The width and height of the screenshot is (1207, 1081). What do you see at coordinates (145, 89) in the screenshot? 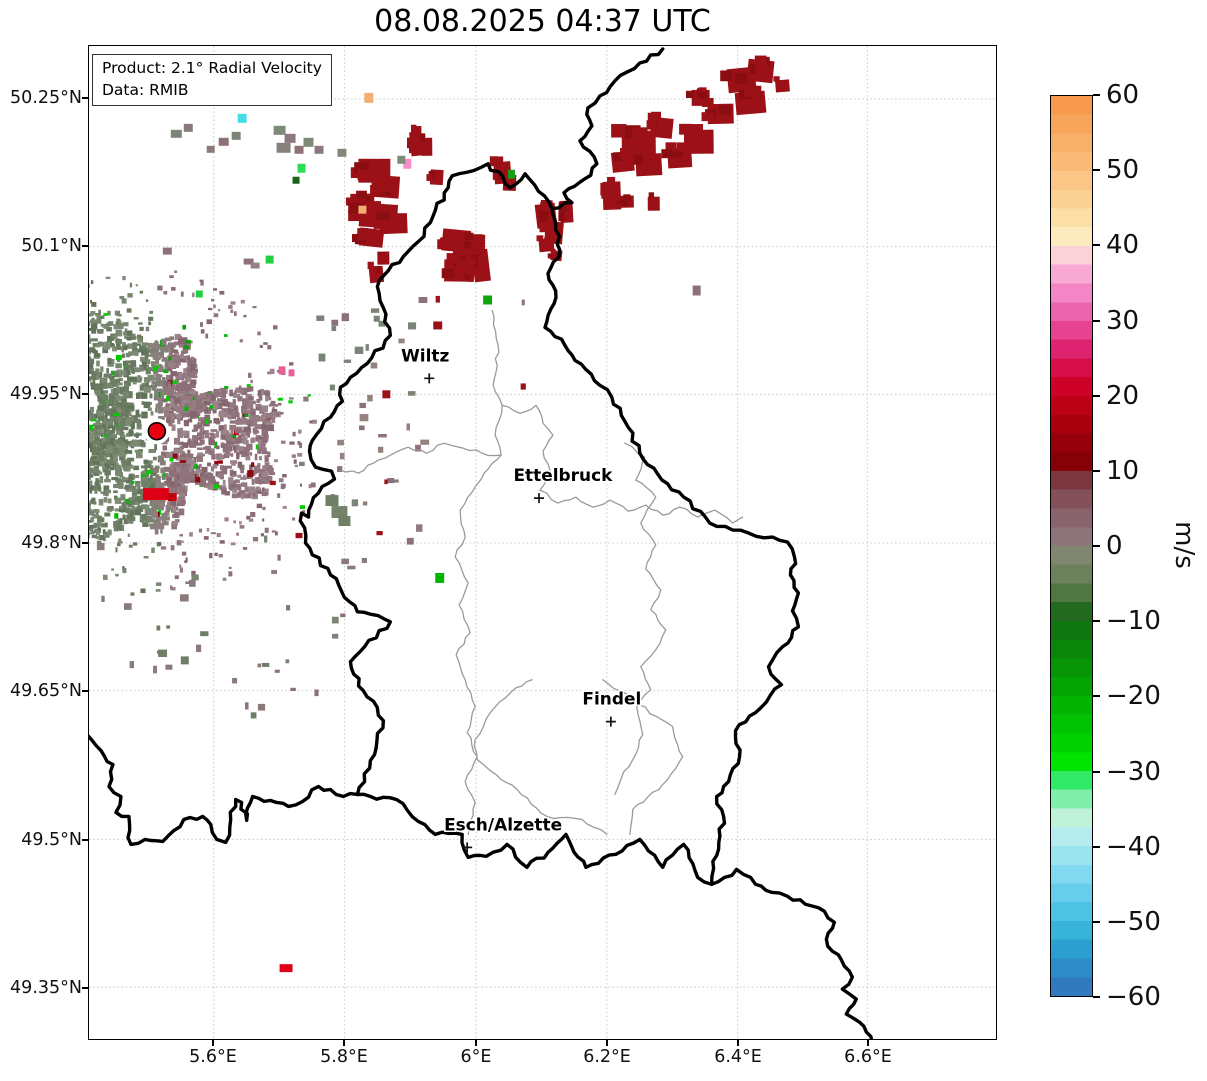
I see `data-source-label: Data: RMIB` at bounding box center [145, 89].